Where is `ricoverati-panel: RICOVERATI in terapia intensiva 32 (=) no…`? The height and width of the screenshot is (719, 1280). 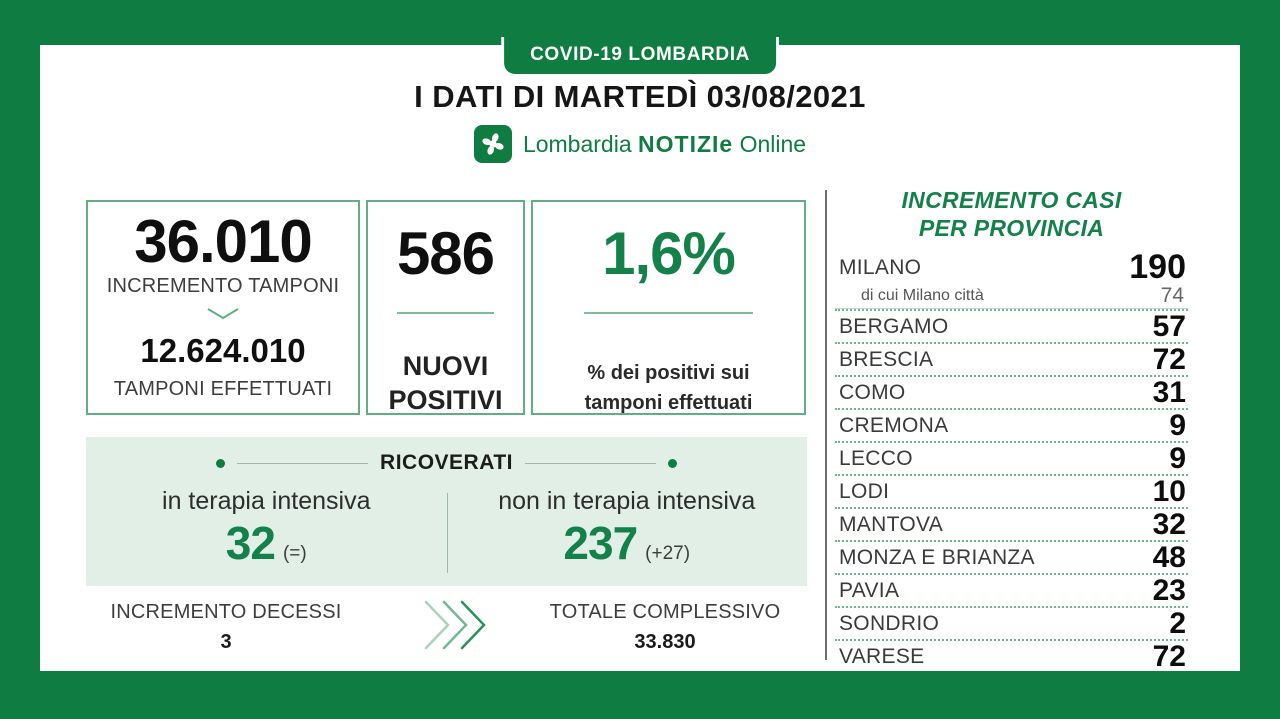 ricoverati-panel: RICOVERATI in terapia intensiva 32 (=) no… is located at coordinates (446, 511).